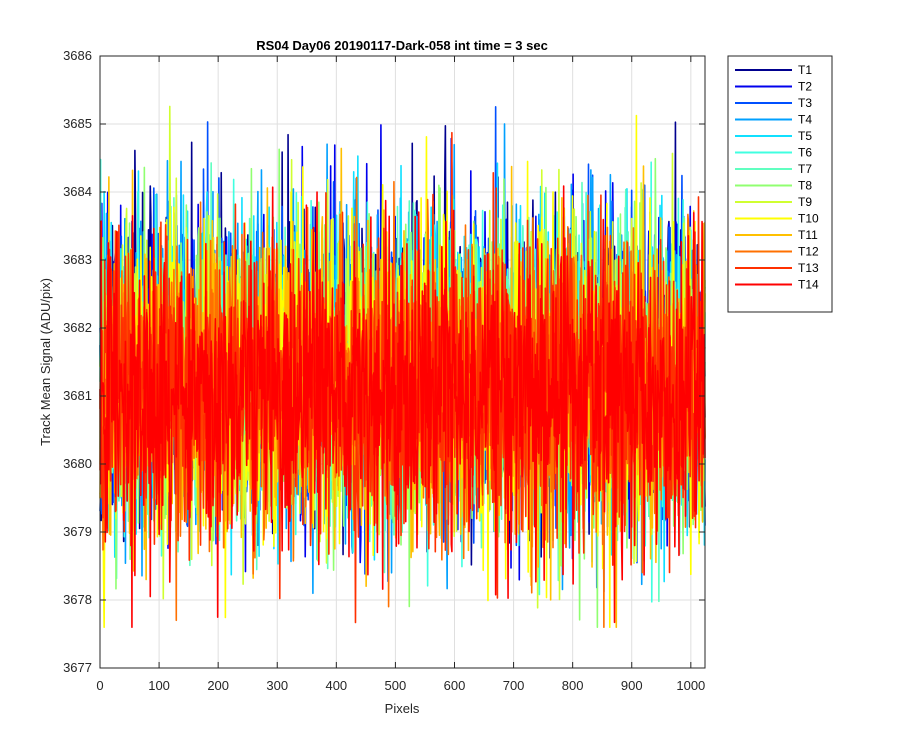 This screenshot has height=755, width=900. I want to click on y-tick-label: 3681, so click(77, 395).